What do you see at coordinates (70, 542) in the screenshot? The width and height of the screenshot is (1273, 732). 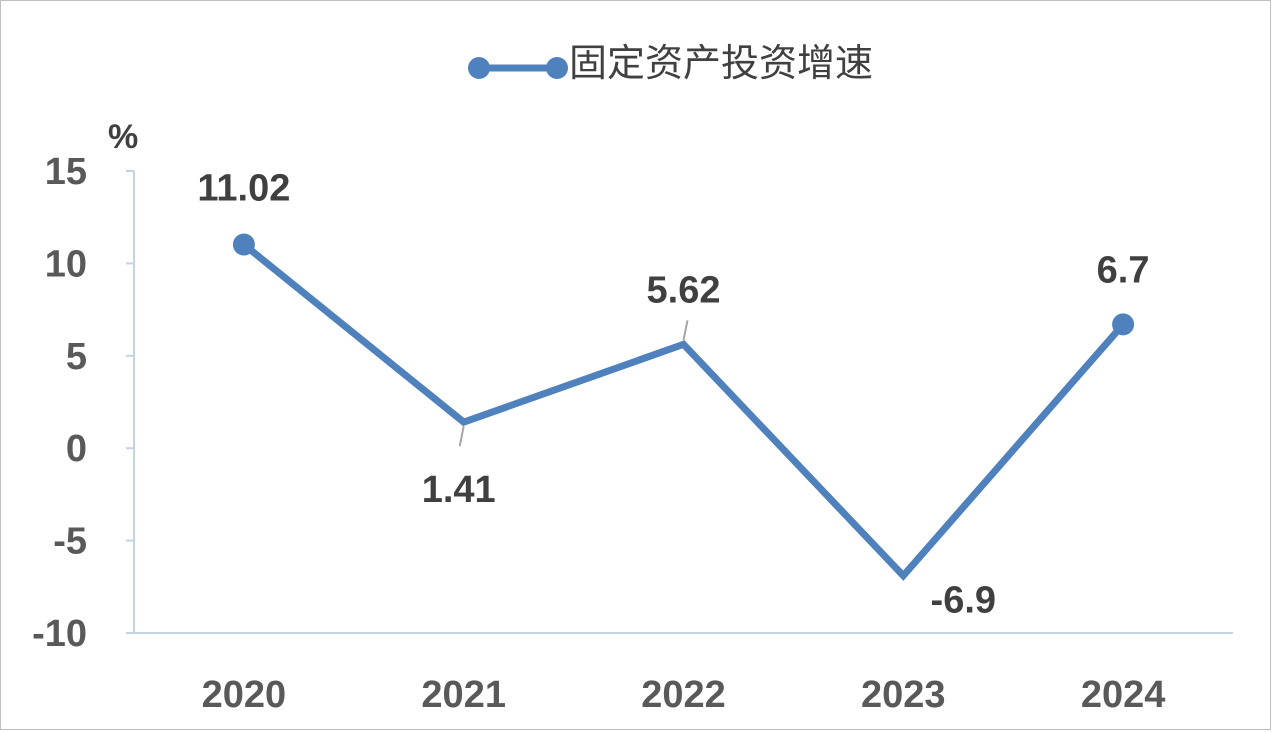 I see `y-tick-label: -5` at bounding box center [70, 542].